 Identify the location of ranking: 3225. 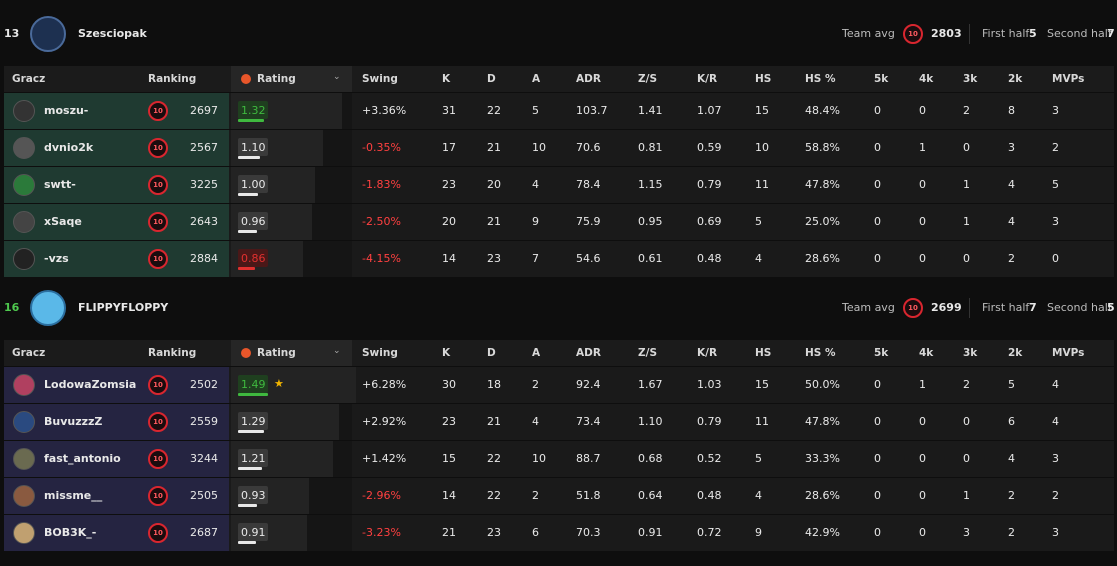
(204, 184).